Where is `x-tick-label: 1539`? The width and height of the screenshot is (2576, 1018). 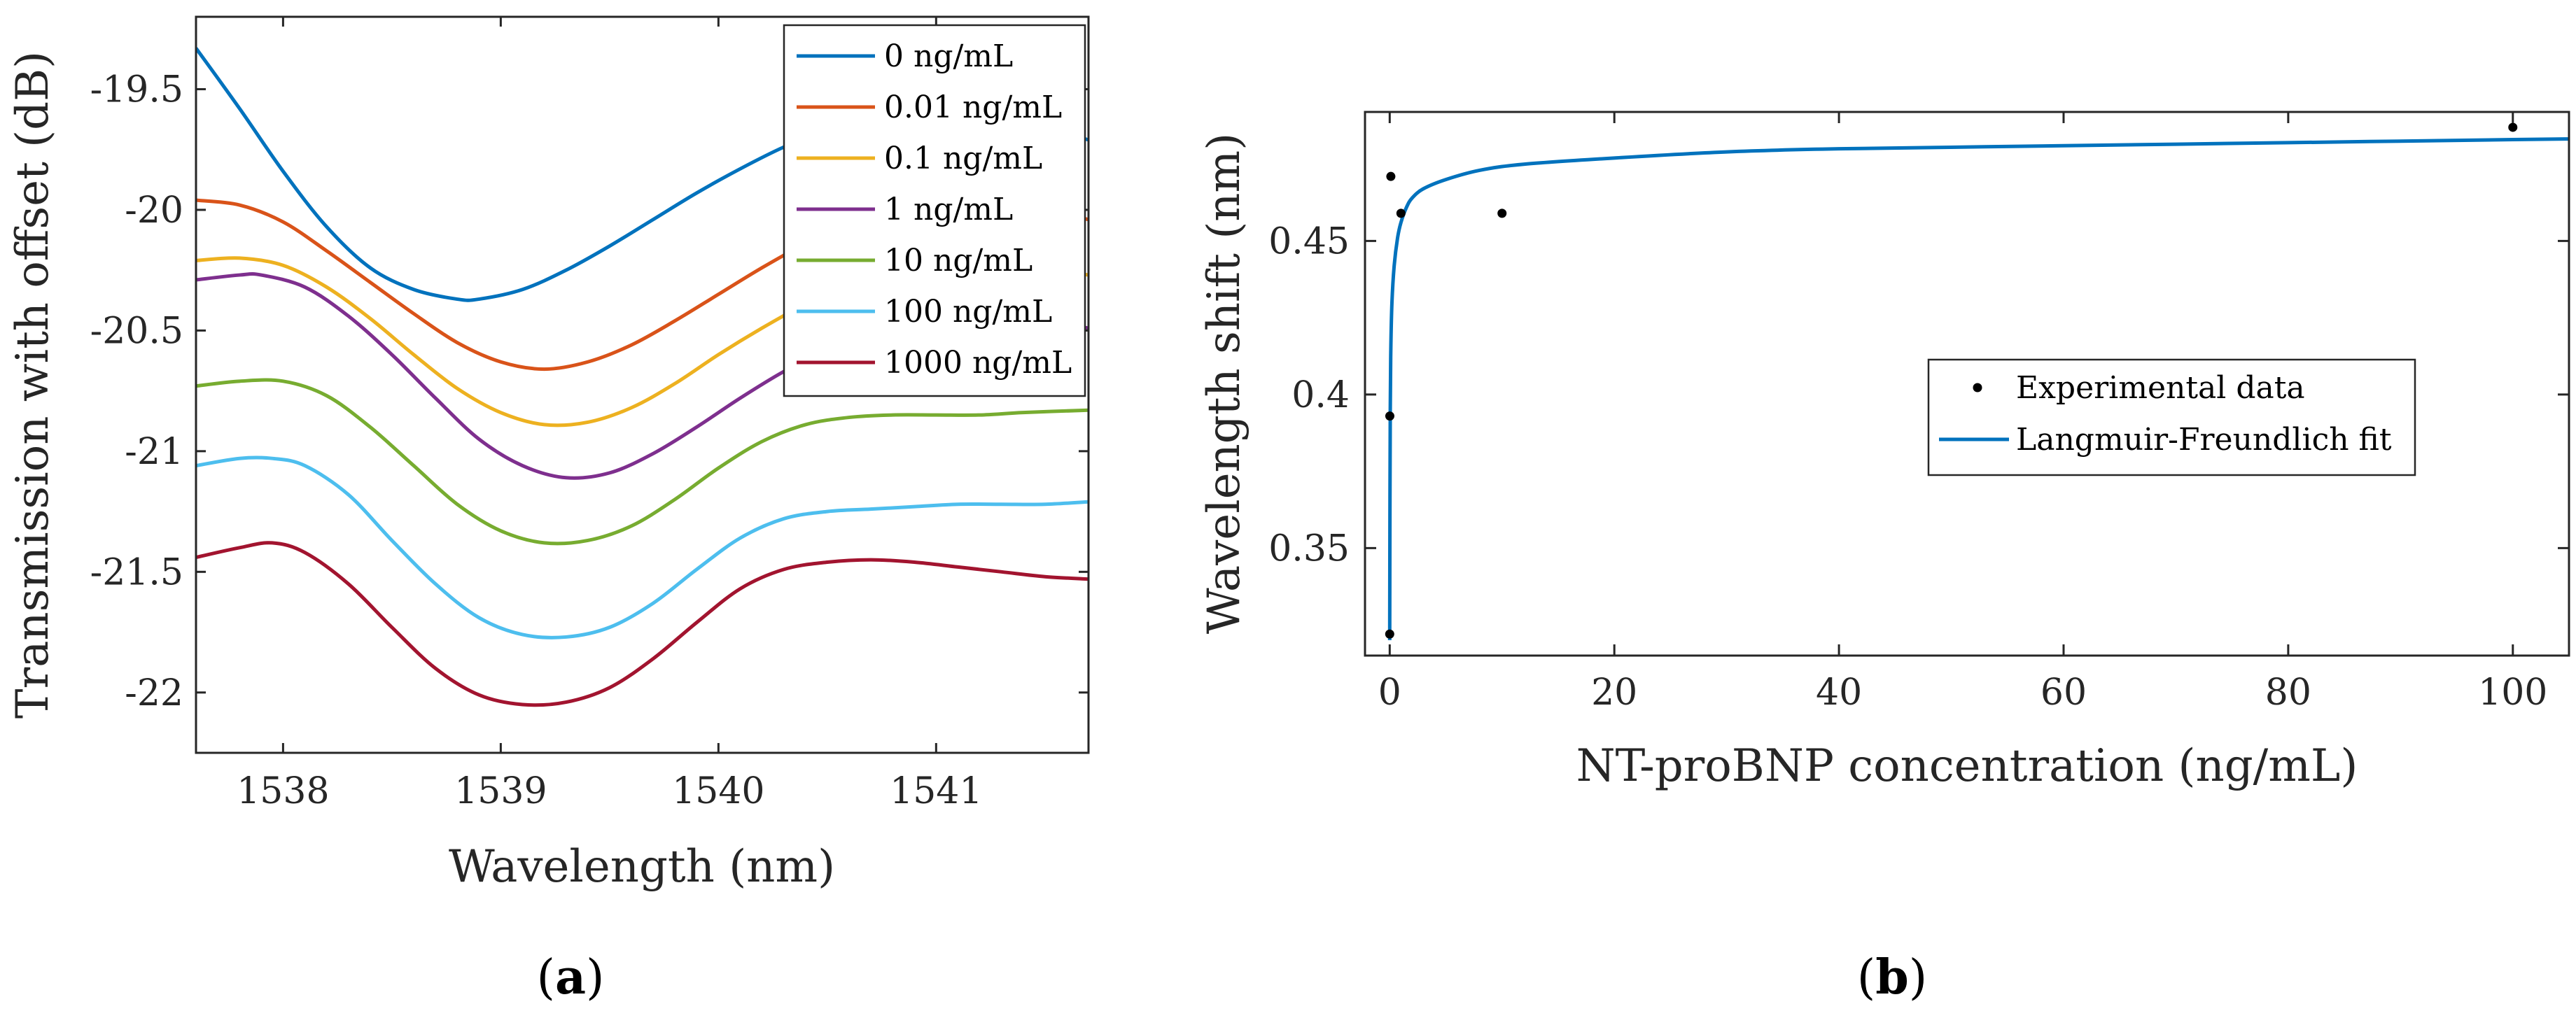 x-tick-label: 1539 is located at coordinates (500, 791).